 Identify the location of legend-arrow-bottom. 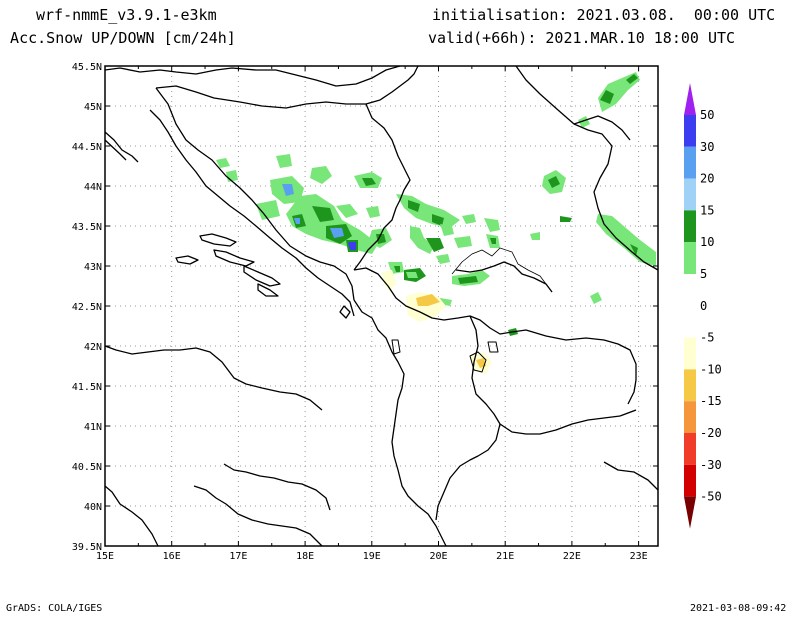
(690, 512).